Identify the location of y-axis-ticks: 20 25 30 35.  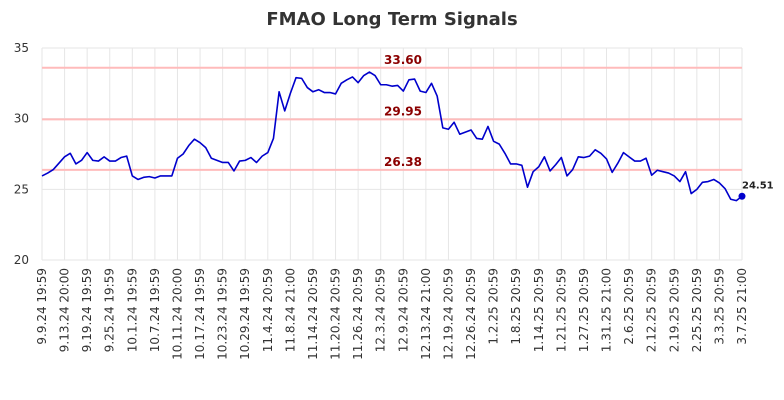
(21, 154).